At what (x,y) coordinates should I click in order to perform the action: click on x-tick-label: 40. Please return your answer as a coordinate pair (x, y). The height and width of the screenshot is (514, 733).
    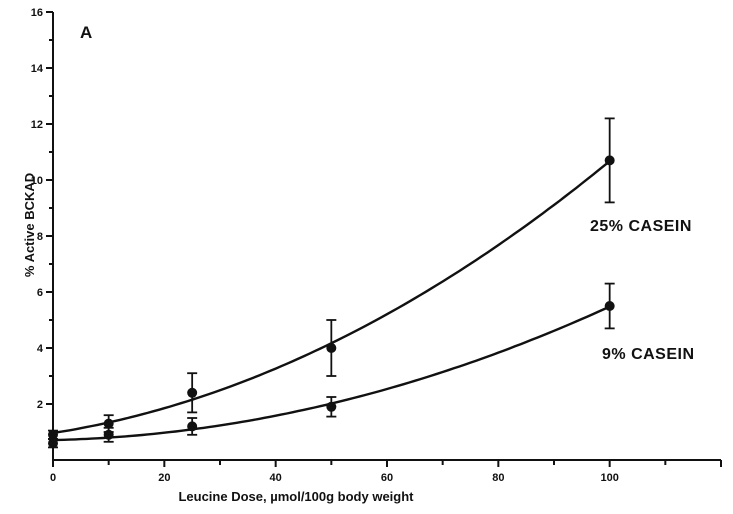
    Looking at the image, I should click on (276, 478).